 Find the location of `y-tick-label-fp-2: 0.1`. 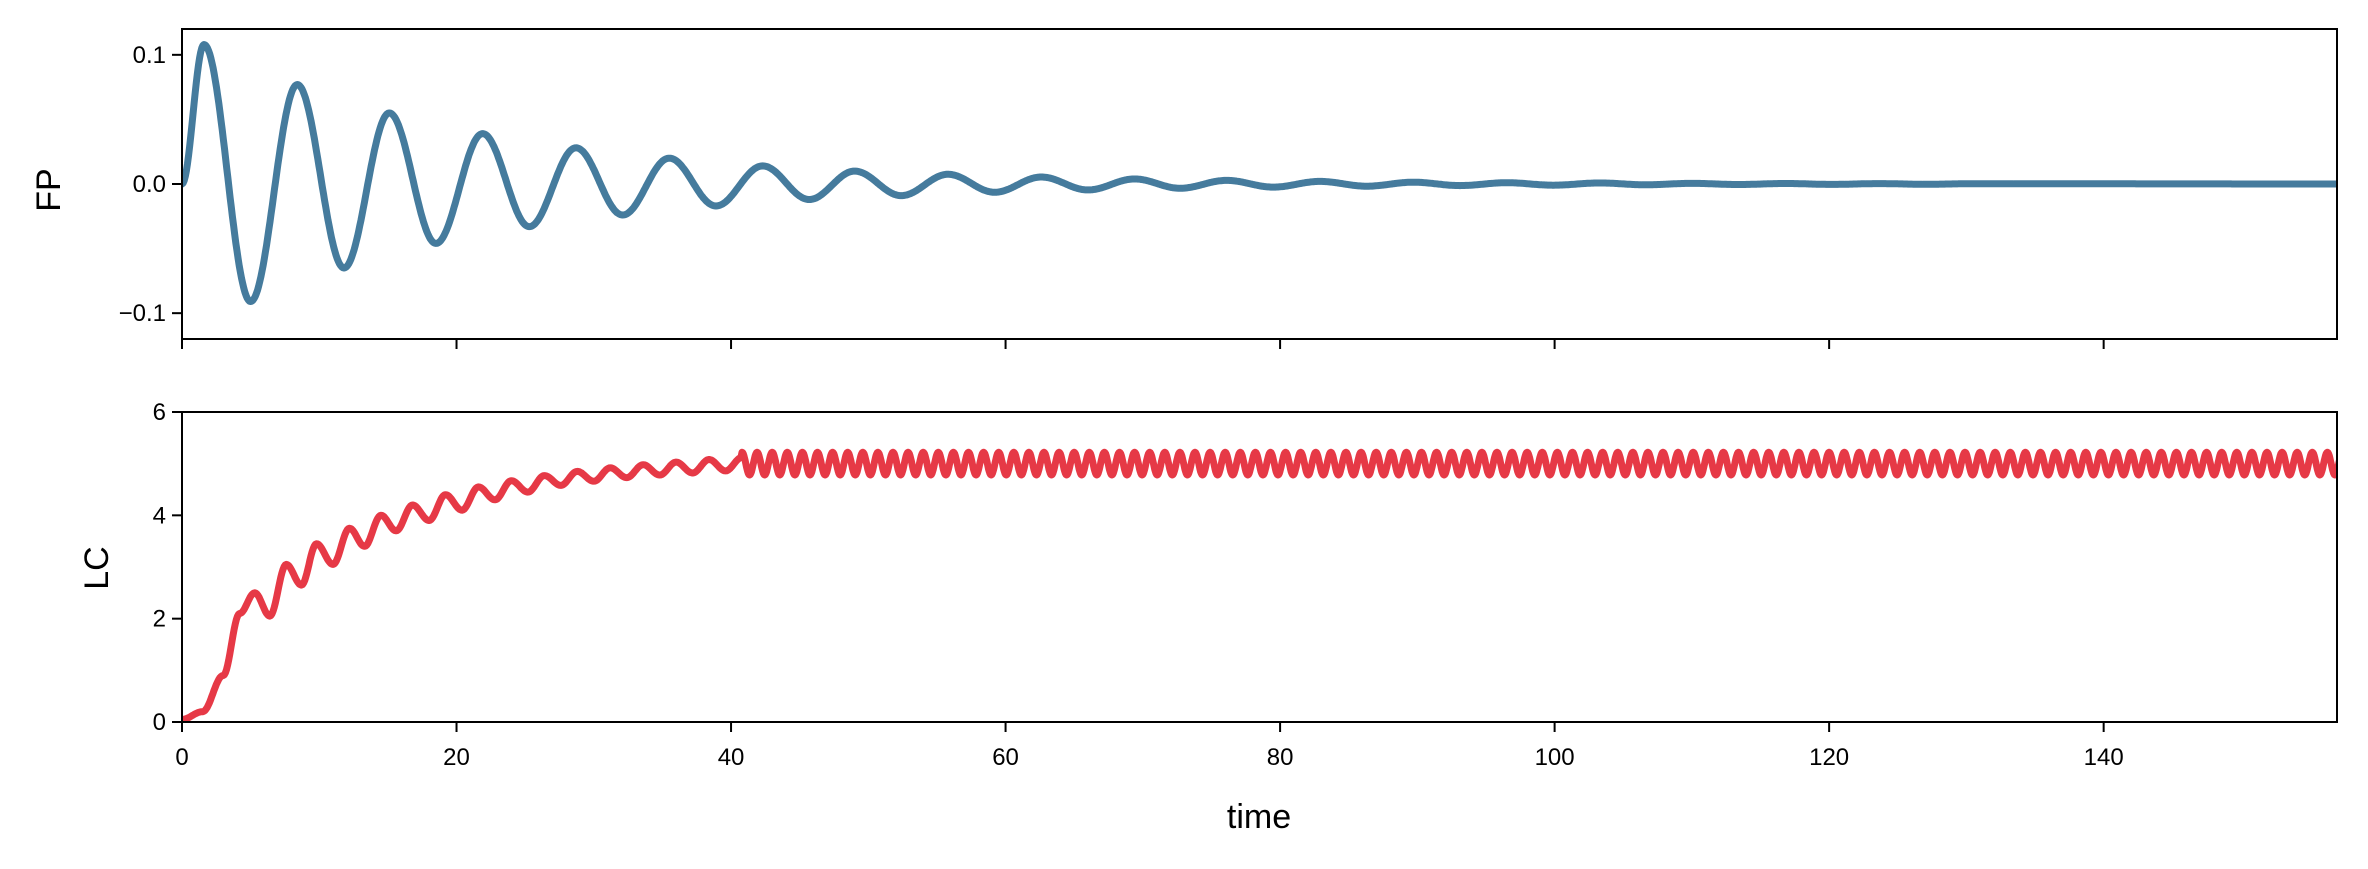

y-tick-label-fp-2: 0.1 is located at coordinates (149, 55).